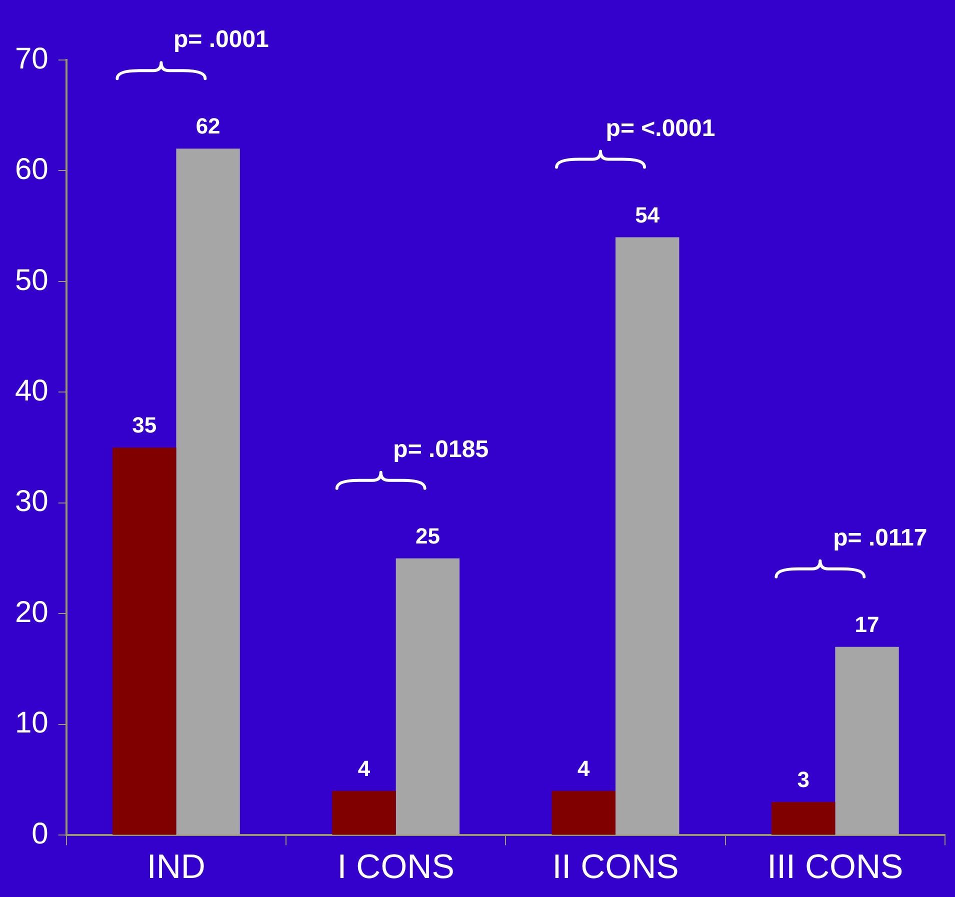 The height and width of the screenshot is (897, 955). What do you see at coordinates (661, 128) in the screenshot?
I see `annotation: p= <.0001` at bounding box center [661, 128].